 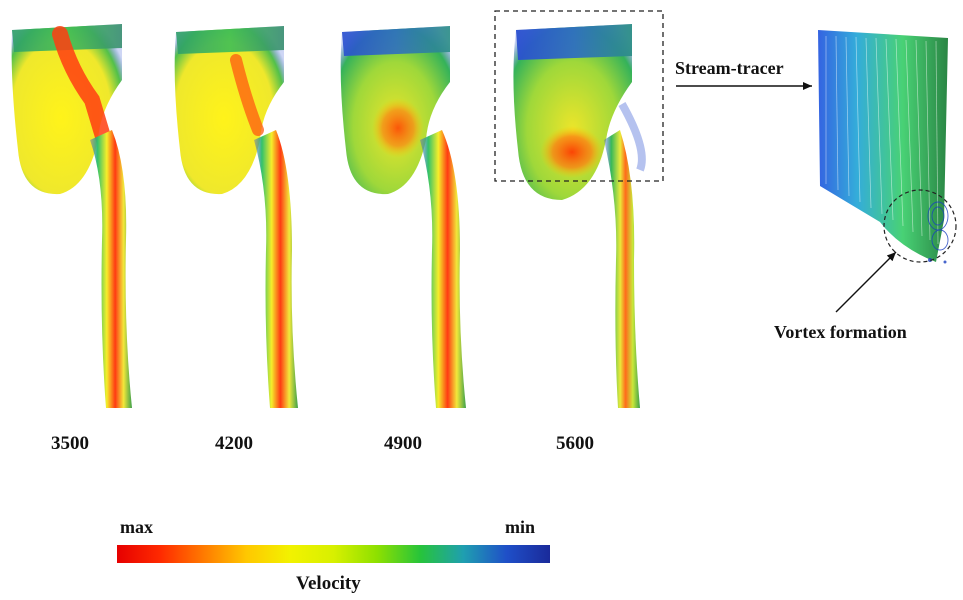 What do you see at coordinates (403, 217) in the screenshot?
I see `sample-4900-plot` at bounding box center [403, 217].